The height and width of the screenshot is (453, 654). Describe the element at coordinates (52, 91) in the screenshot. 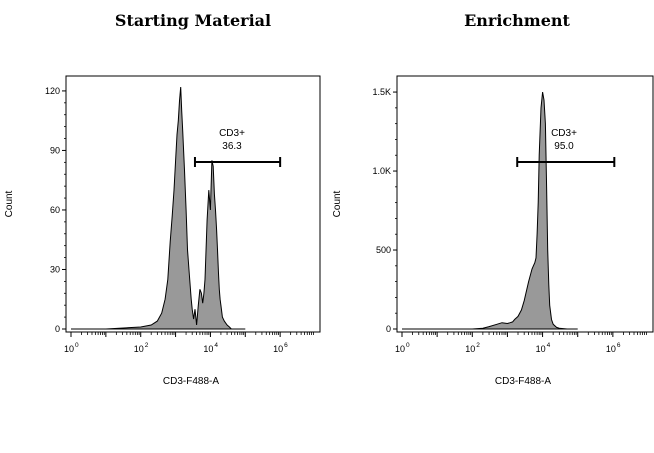

I see `y-tick-label: 120` at that location.